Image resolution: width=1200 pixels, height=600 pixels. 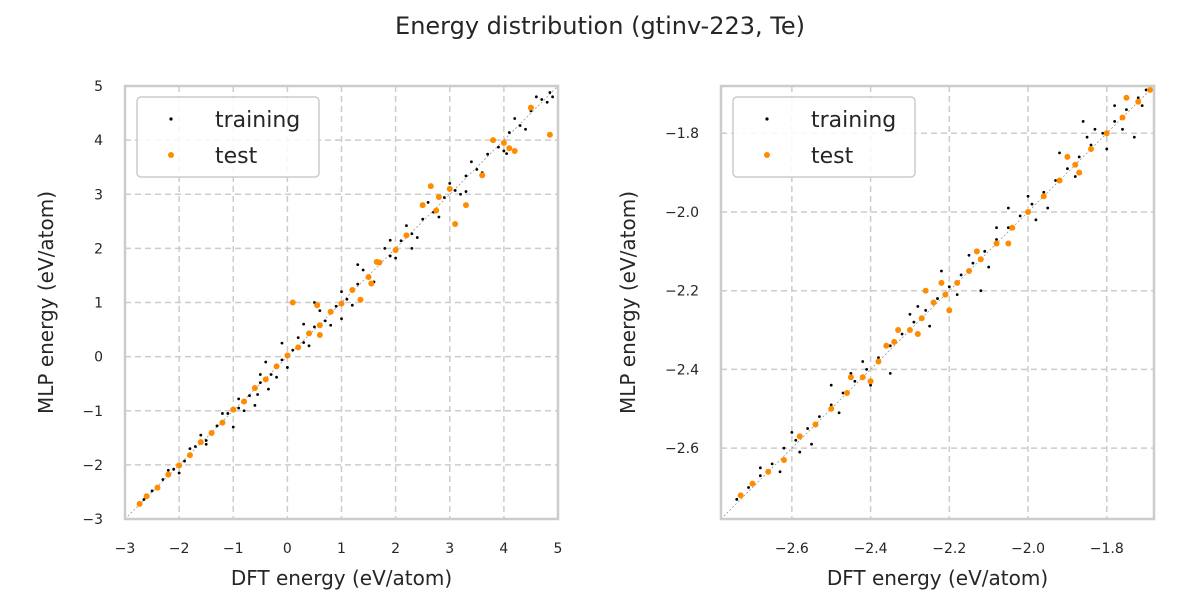 I want to click on y-tick-label: 5, so click(x=98, y=87).